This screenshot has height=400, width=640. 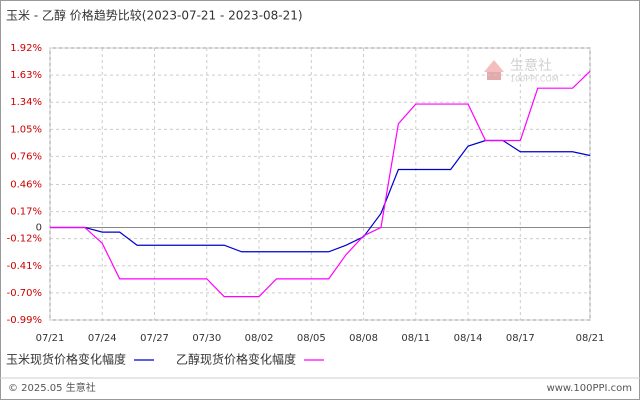 I want to click on watermark-site: 100PPI.COM, so click(x=534, y=79).